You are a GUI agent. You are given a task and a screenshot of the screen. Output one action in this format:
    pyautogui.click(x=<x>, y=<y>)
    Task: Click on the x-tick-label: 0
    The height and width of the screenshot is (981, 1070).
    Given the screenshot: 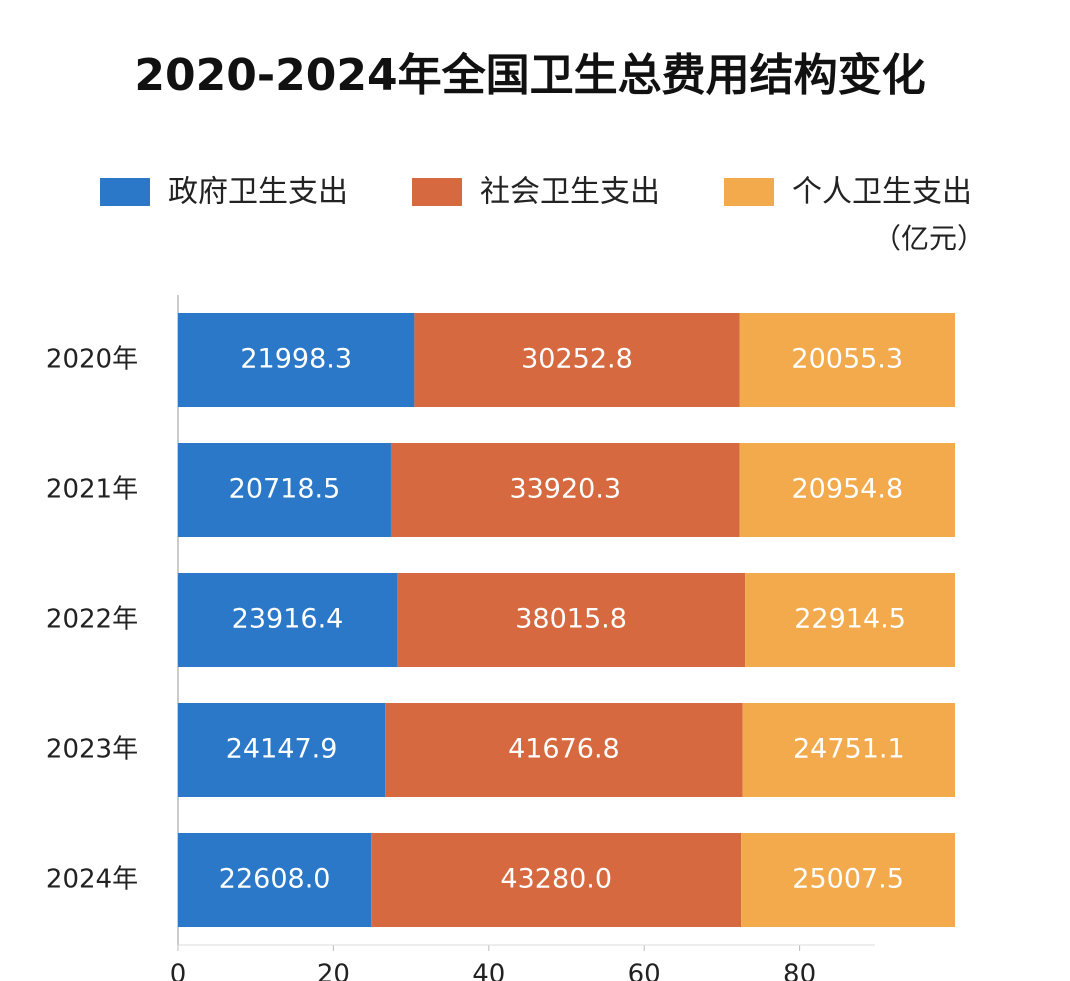 What is the action you would take?
    pyautogui.click(x=178, y=970)
    